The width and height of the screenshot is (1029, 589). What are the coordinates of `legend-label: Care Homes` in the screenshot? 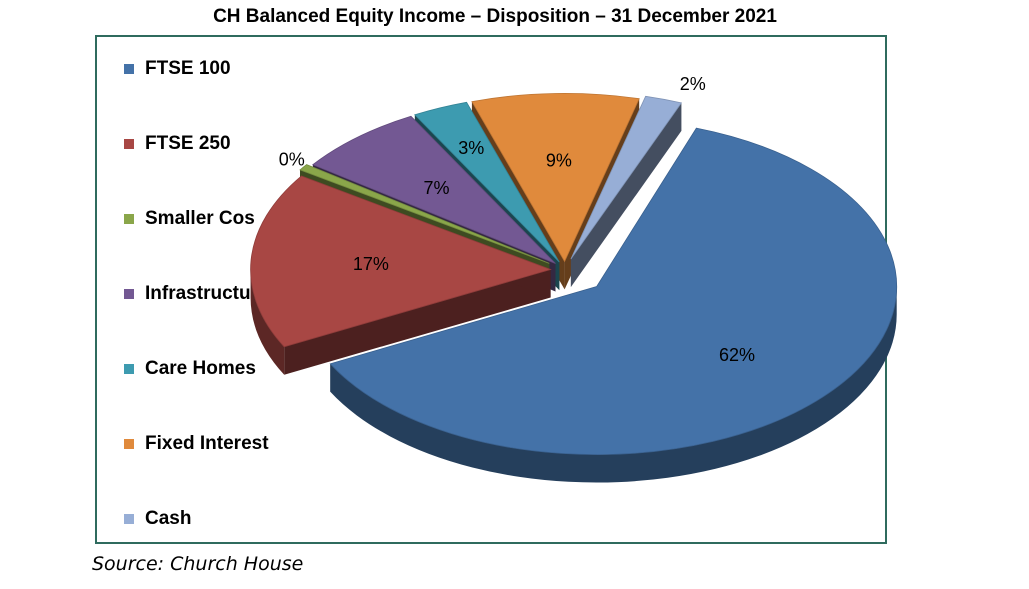 It's located at (200, 368).